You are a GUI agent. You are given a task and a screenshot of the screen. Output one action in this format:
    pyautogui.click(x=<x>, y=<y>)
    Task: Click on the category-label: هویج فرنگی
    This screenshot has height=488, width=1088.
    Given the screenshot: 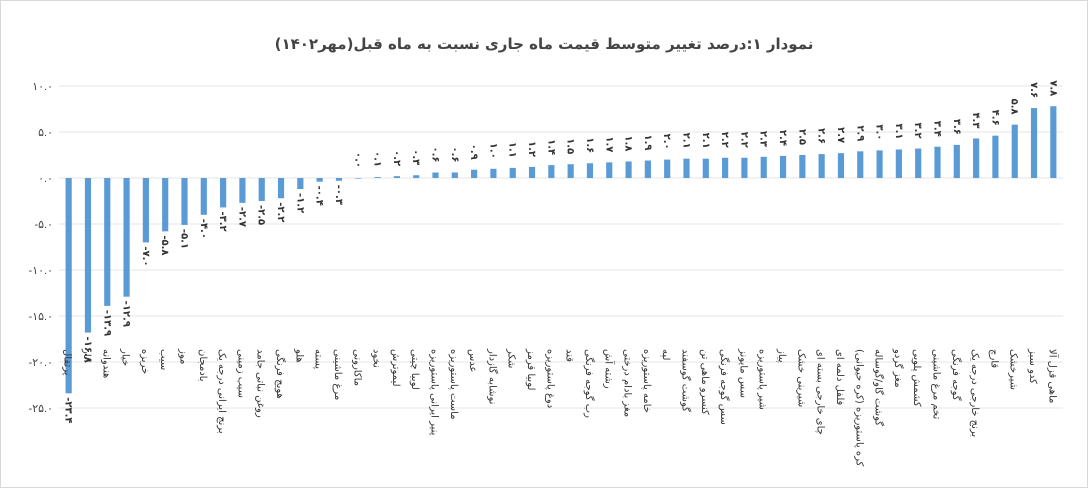 What is the action you would take?
    pyautogui.click(x=280, y=374)
    